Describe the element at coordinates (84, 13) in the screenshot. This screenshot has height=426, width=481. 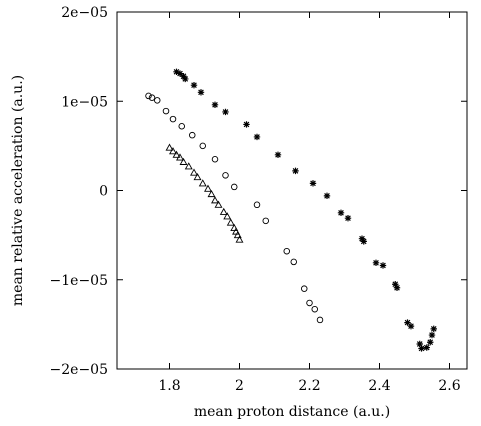
I see `y-tick-label: 2e−05` at that location.